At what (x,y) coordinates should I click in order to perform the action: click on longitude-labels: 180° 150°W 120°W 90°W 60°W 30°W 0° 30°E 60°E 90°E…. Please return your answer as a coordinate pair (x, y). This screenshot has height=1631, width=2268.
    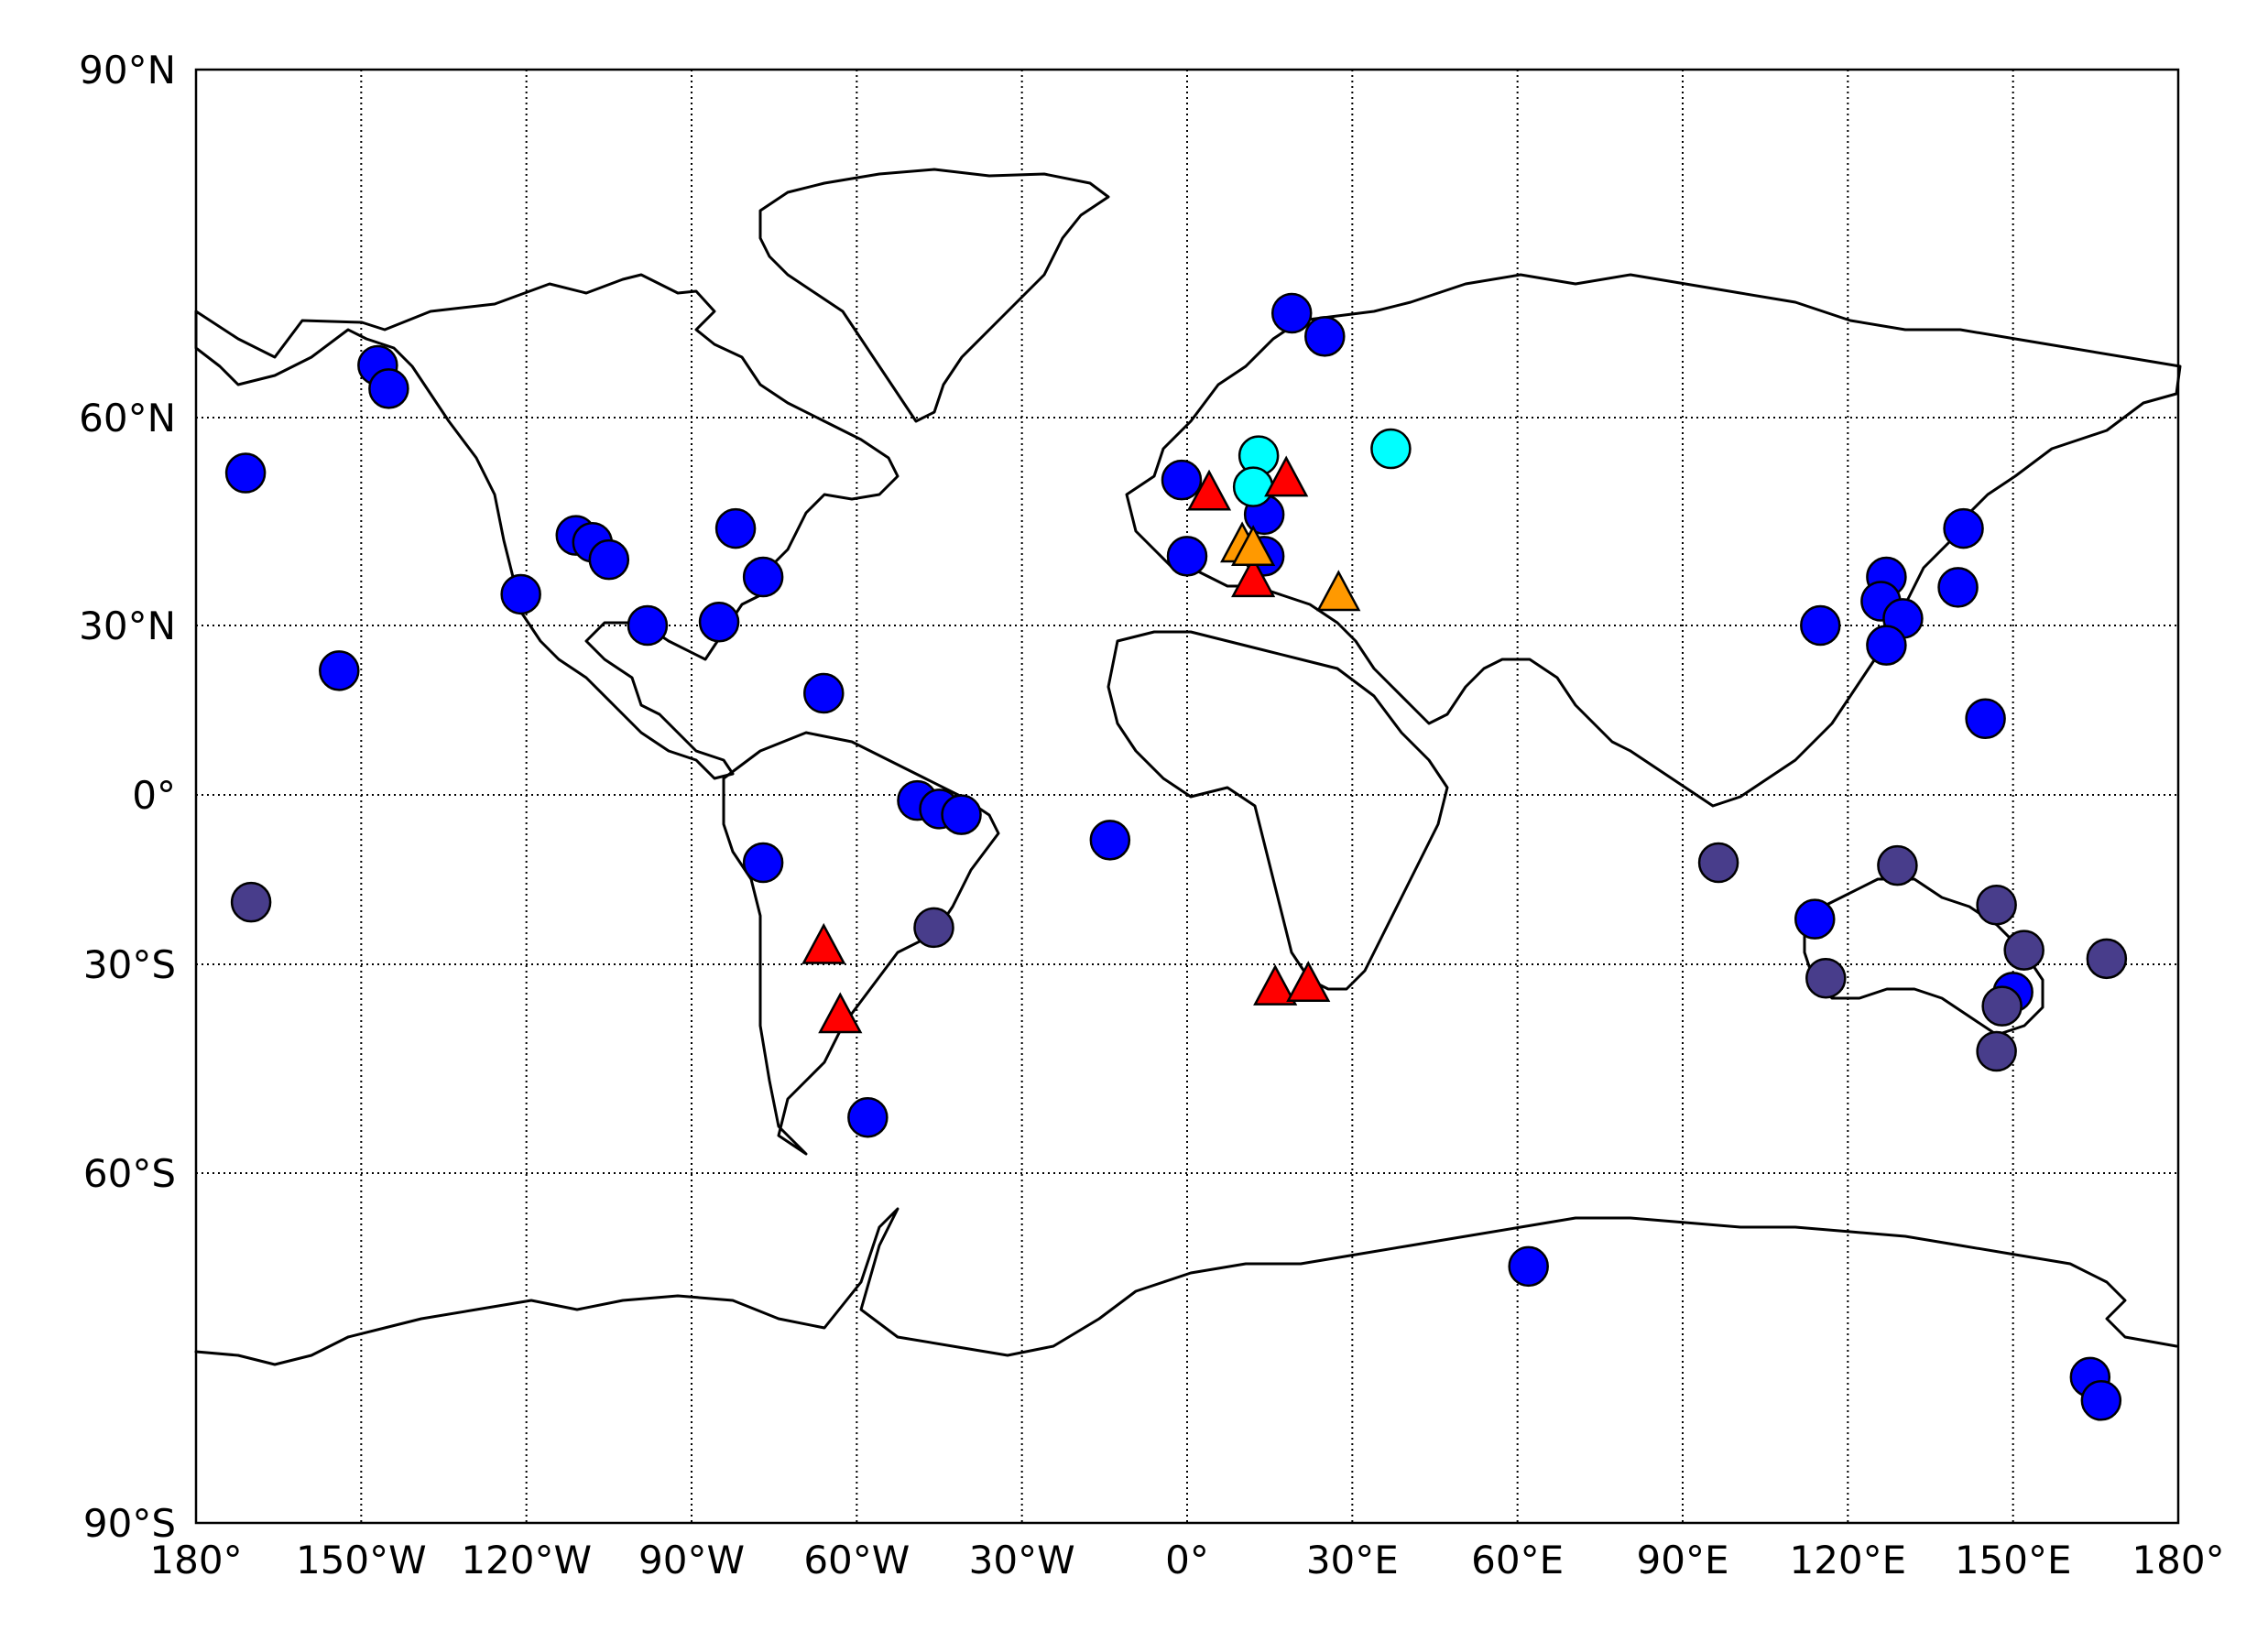
    Looking at the image, I should click on (1186, 1560).